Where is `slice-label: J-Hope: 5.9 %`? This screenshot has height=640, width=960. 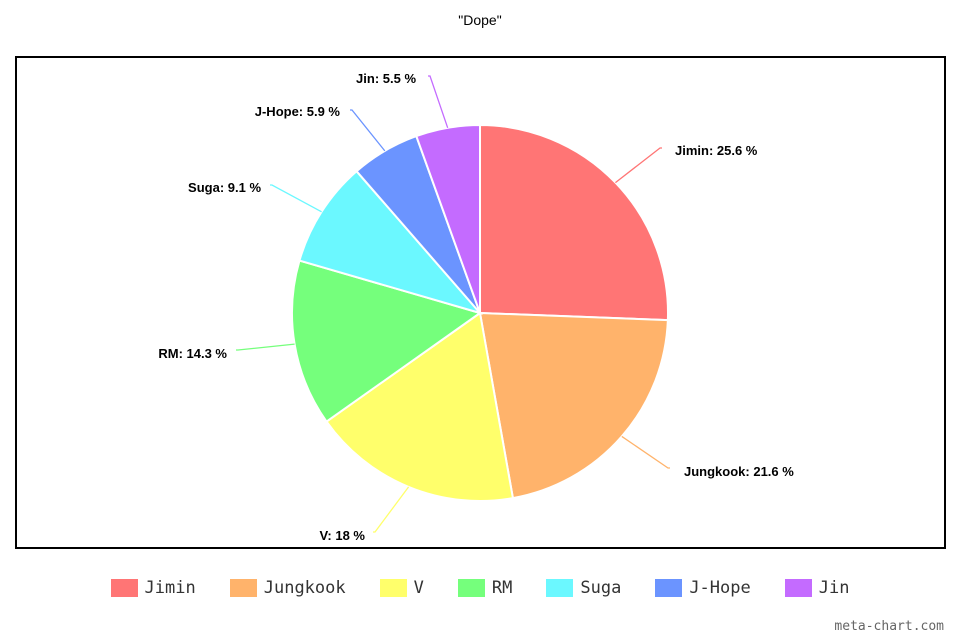
slice-label: J-Hope: 5.9 % is located at coordinates (298, 111).